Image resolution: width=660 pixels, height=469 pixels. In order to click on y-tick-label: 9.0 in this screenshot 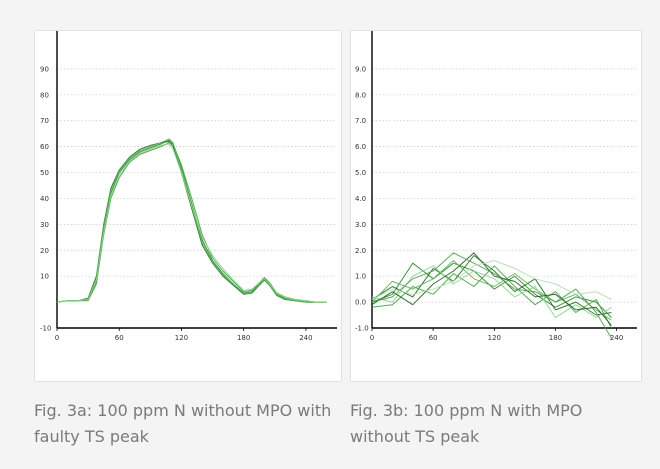, I will do `click(360, 69)`.